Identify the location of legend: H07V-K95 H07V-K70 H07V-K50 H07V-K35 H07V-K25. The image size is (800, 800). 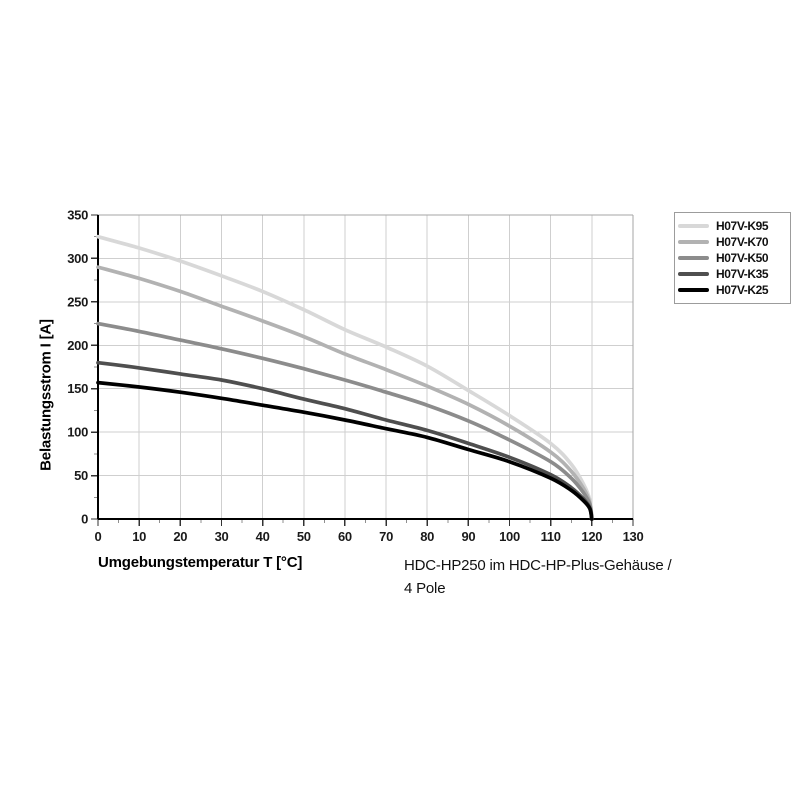
(732, 258).